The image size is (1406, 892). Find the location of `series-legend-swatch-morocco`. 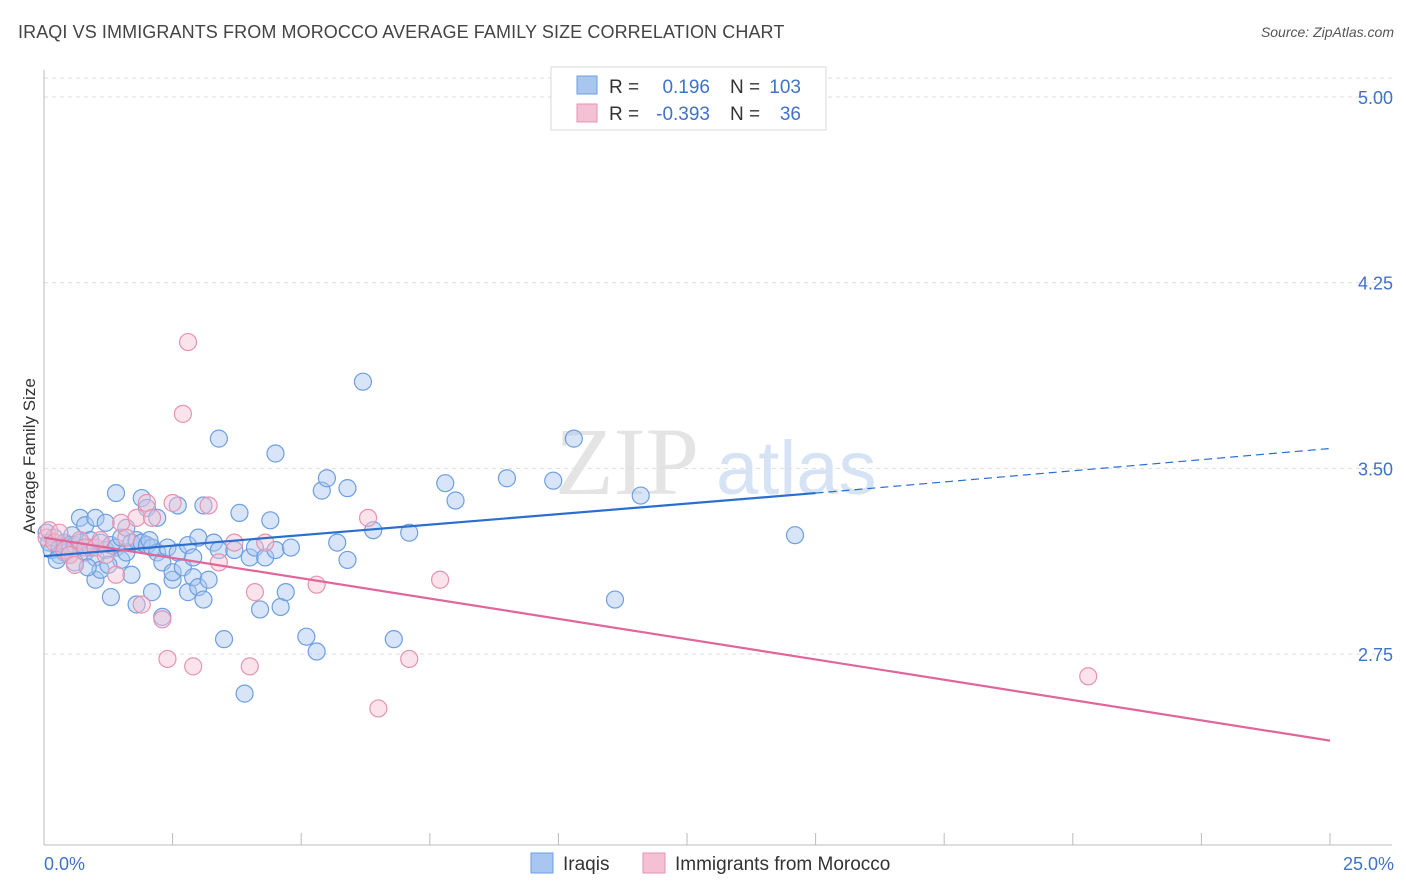

series-legend-swatch-morocco is located at coordinates (654, 863).